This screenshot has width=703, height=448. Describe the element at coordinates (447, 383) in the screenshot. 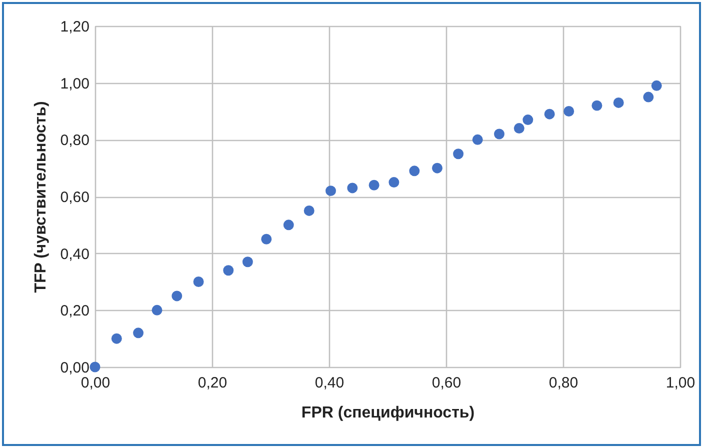

I see `x-tick-label: 0,60` at that location.